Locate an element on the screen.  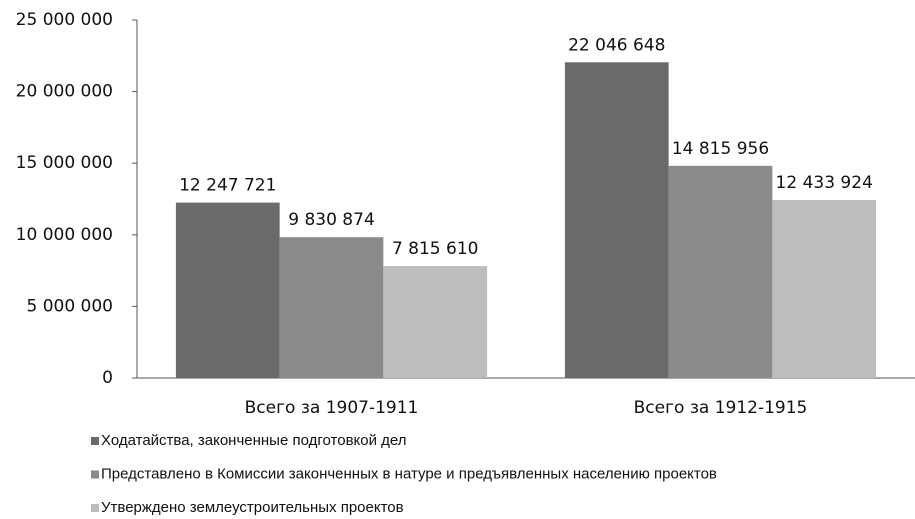
x-tick-label: Всего за 1912-1915 is located at coordinates (721, 408).